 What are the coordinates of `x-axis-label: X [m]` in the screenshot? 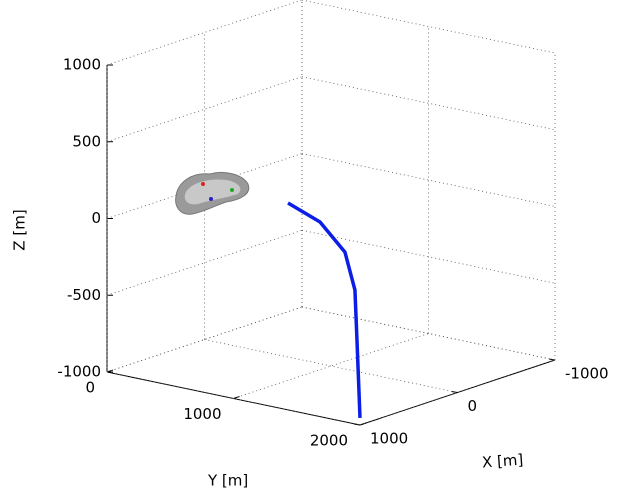 It's located at (502, 461).